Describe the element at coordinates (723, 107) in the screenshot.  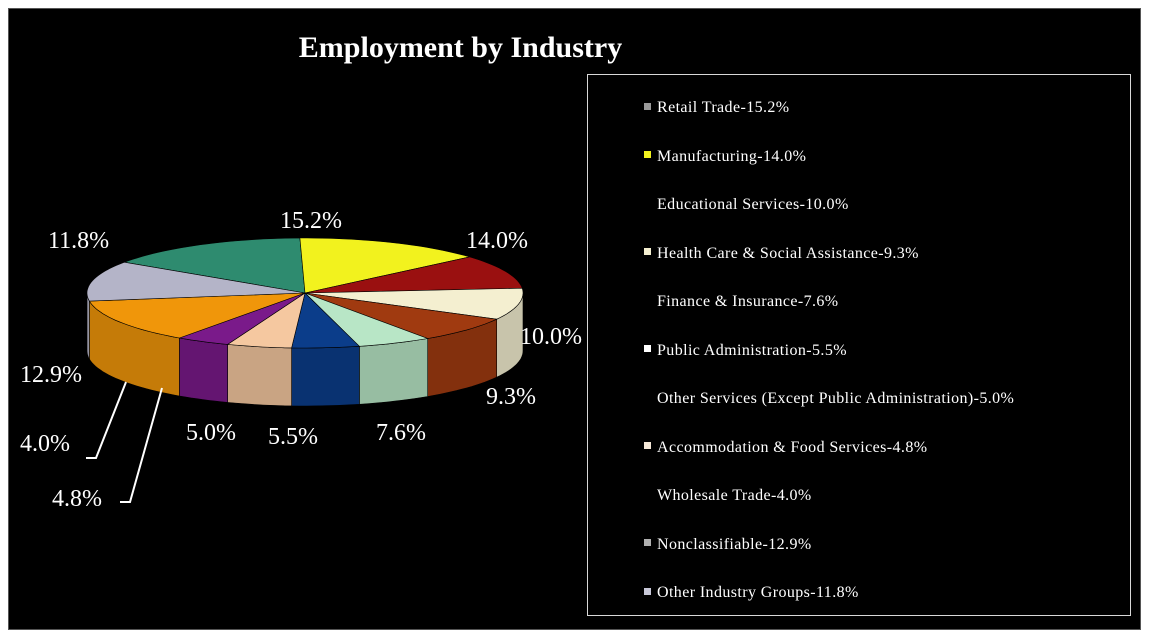
I see `legend-label: Retail Trade-15.2%` at that location.